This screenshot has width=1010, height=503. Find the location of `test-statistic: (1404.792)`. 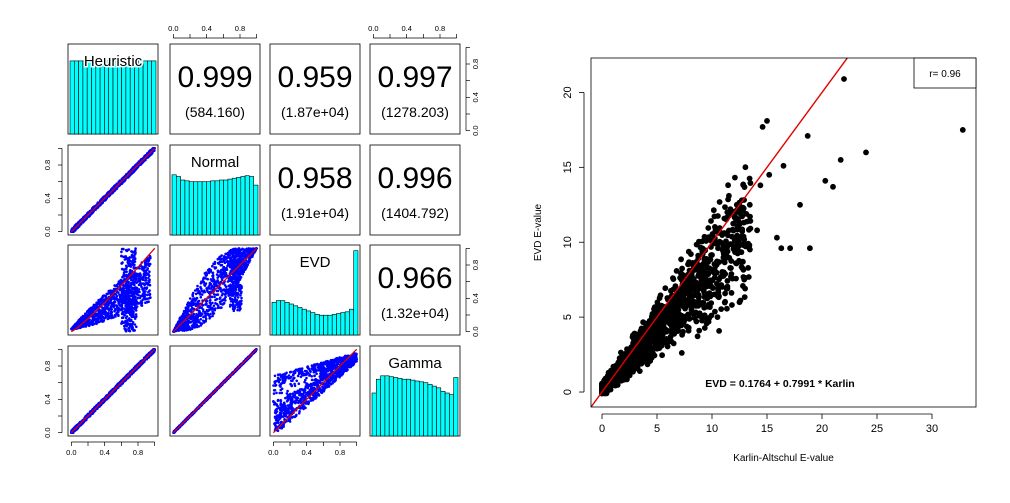

test-statistic: (1404.792) is located at coordinates (415, 213).